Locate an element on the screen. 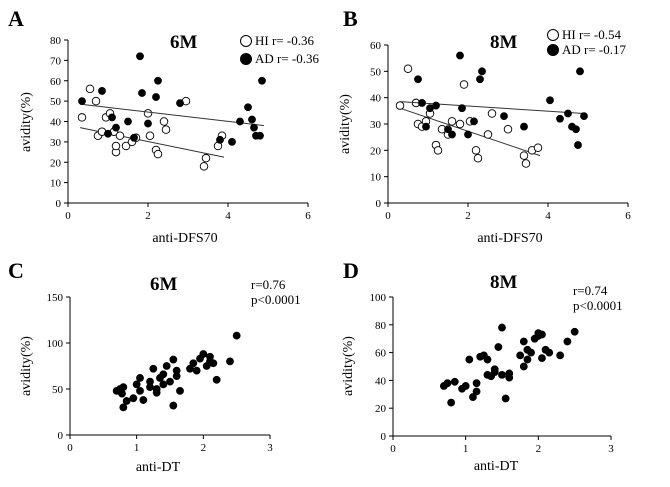 The height and width of the screenshot is (487, 670). y-tick-label: 10 is located at coordinates (56, 184).